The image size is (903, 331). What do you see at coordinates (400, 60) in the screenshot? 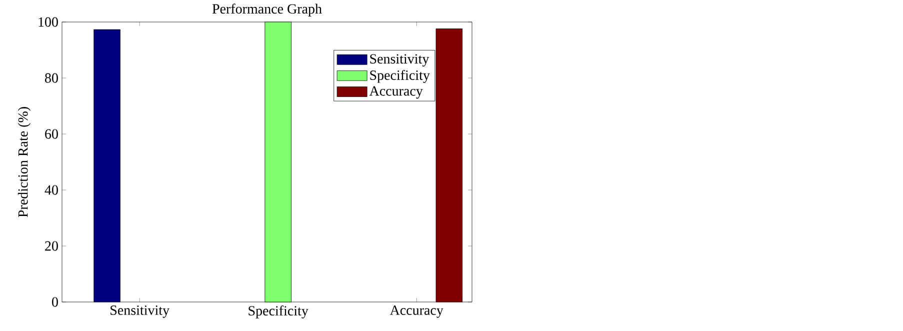
I see `legend-label: Sensitivity` at bounding box center [400, 60].